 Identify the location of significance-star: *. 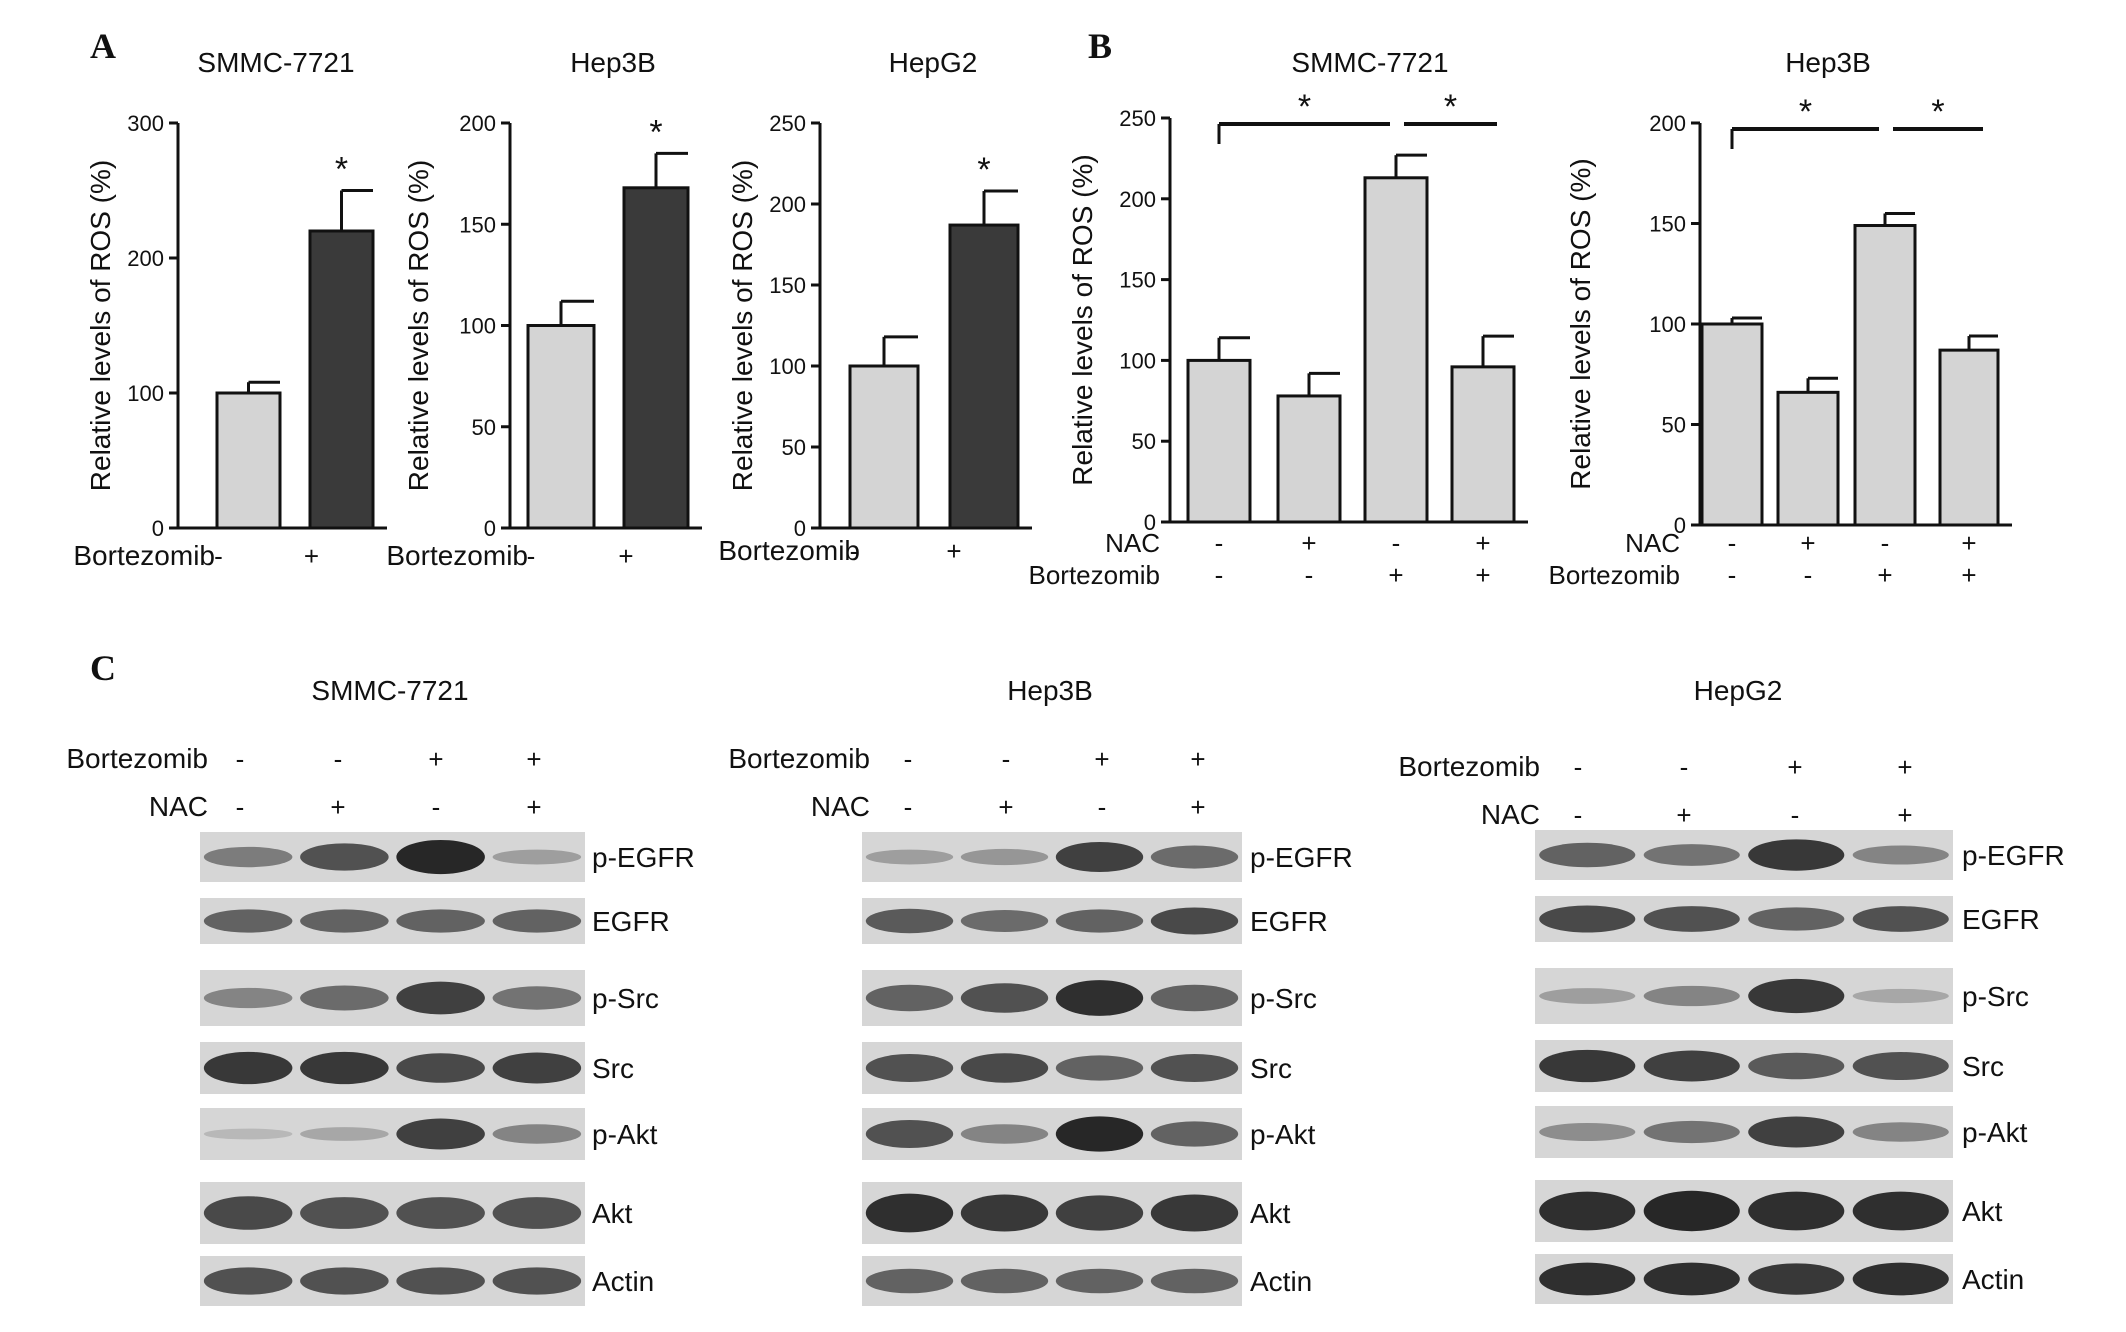
(983, 170).